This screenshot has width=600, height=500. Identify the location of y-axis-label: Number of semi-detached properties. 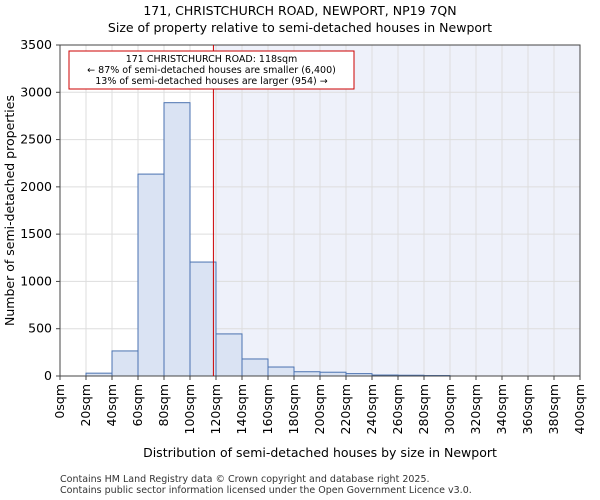
(9, 210).